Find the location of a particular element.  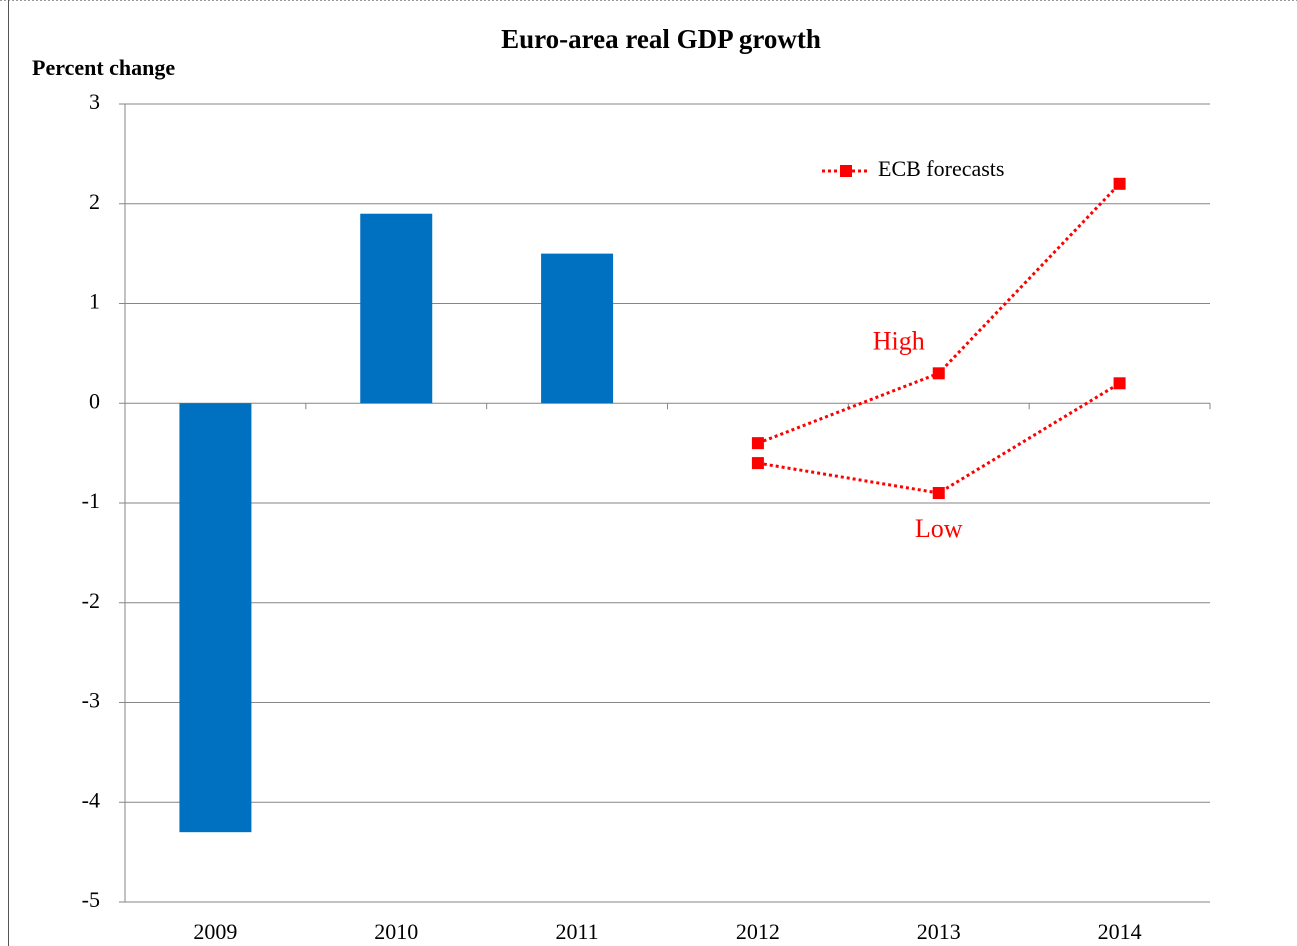

x-tick-label: 2009 is located at coordinates (215, 931).